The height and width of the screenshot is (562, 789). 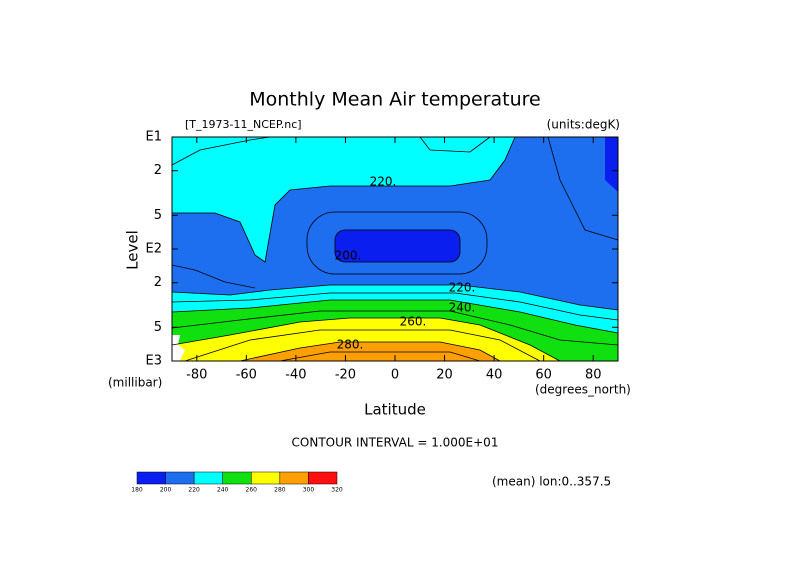 I want to click on y-tick-label: E1, so click(x=154, y=137).